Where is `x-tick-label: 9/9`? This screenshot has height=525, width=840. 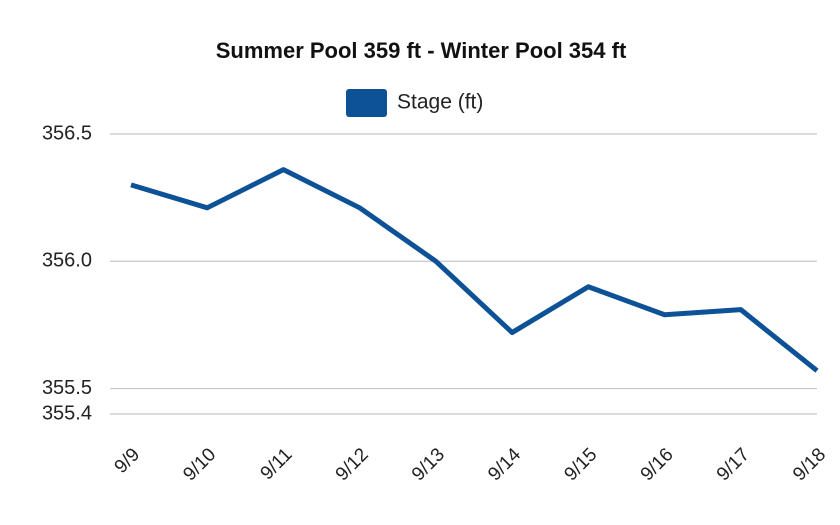 x-tick-label: 9/9 is located at coordinates (128, 461).